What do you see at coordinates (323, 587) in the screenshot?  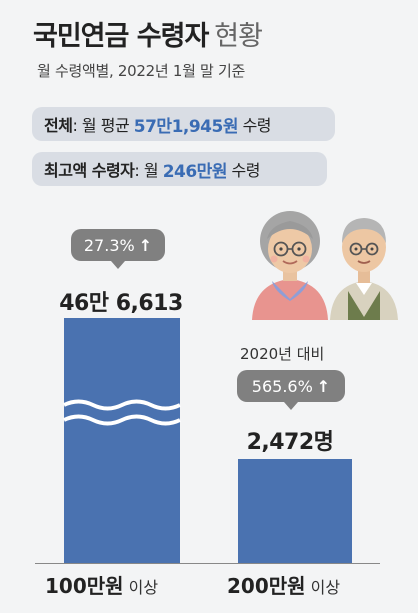 I see `category-label-2-suffix: 이상` at bounding box center [323, 587].